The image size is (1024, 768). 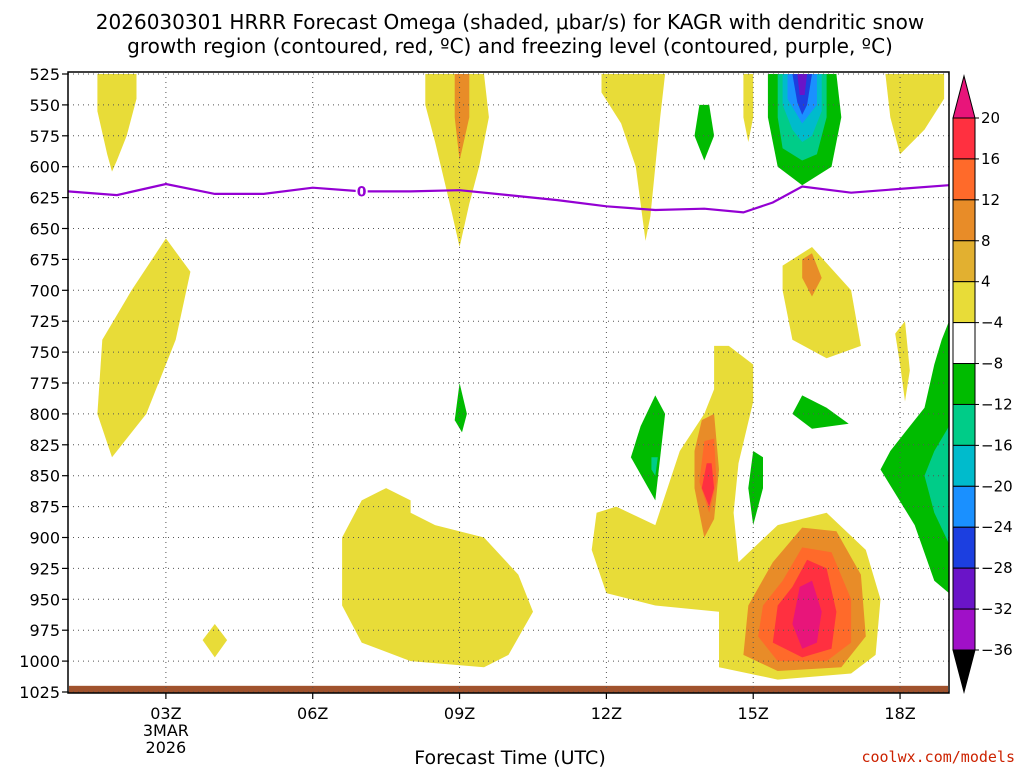 What do you see at coordinates (44, 136) in the screenshot?
I see `y-tick-label-575: 575` at bounding box center [44, 136].